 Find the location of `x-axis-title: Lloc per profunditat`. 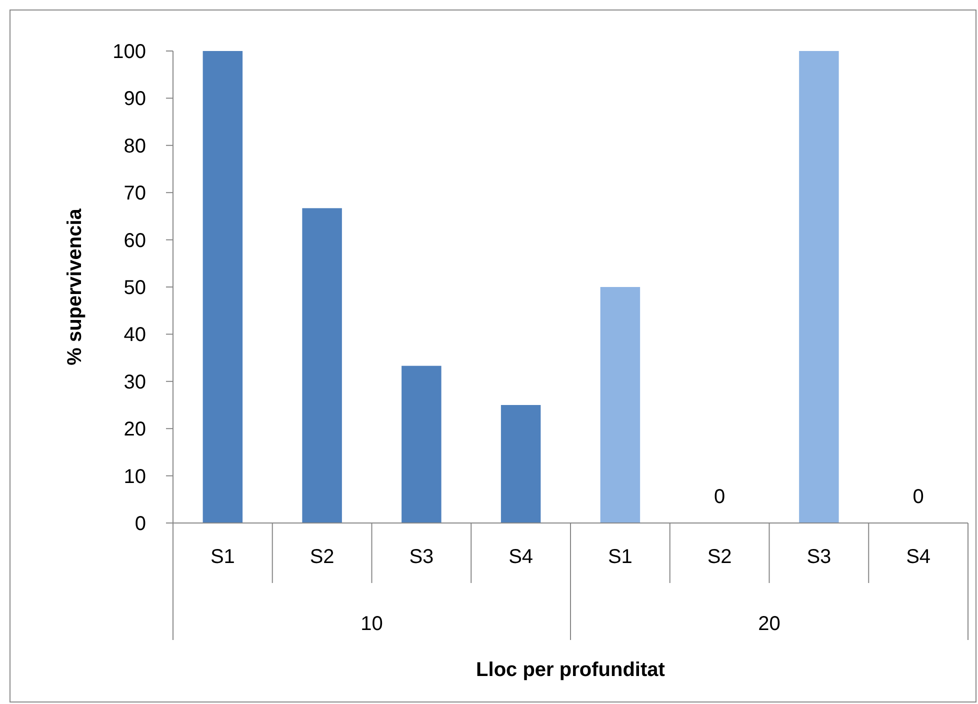

x-axis-title: Lloc per profunditat is located at coordinates (571, 670).